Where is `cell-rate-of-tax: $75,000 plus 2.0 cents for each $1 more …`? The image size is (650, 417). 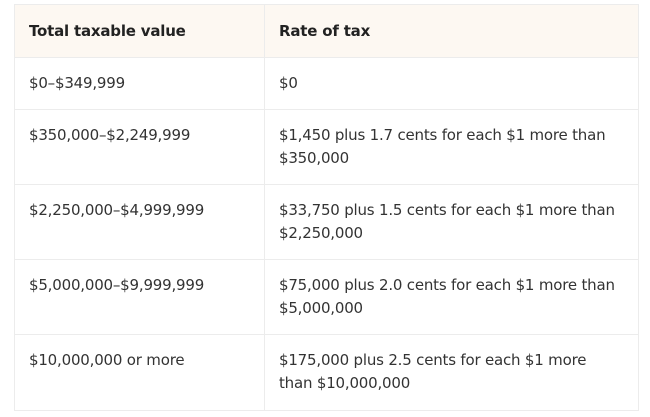 cell-rate-of-tax: $75,000 plus 2.0 cents for each $1 more … is located at coordinates (451, 297).